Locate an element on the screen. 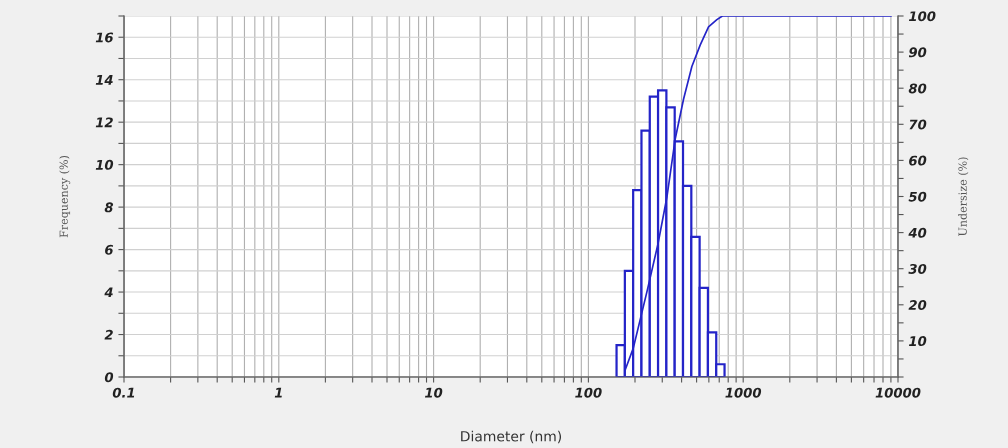  x-tick-label: 10000 is located at coordinates (898, 392).